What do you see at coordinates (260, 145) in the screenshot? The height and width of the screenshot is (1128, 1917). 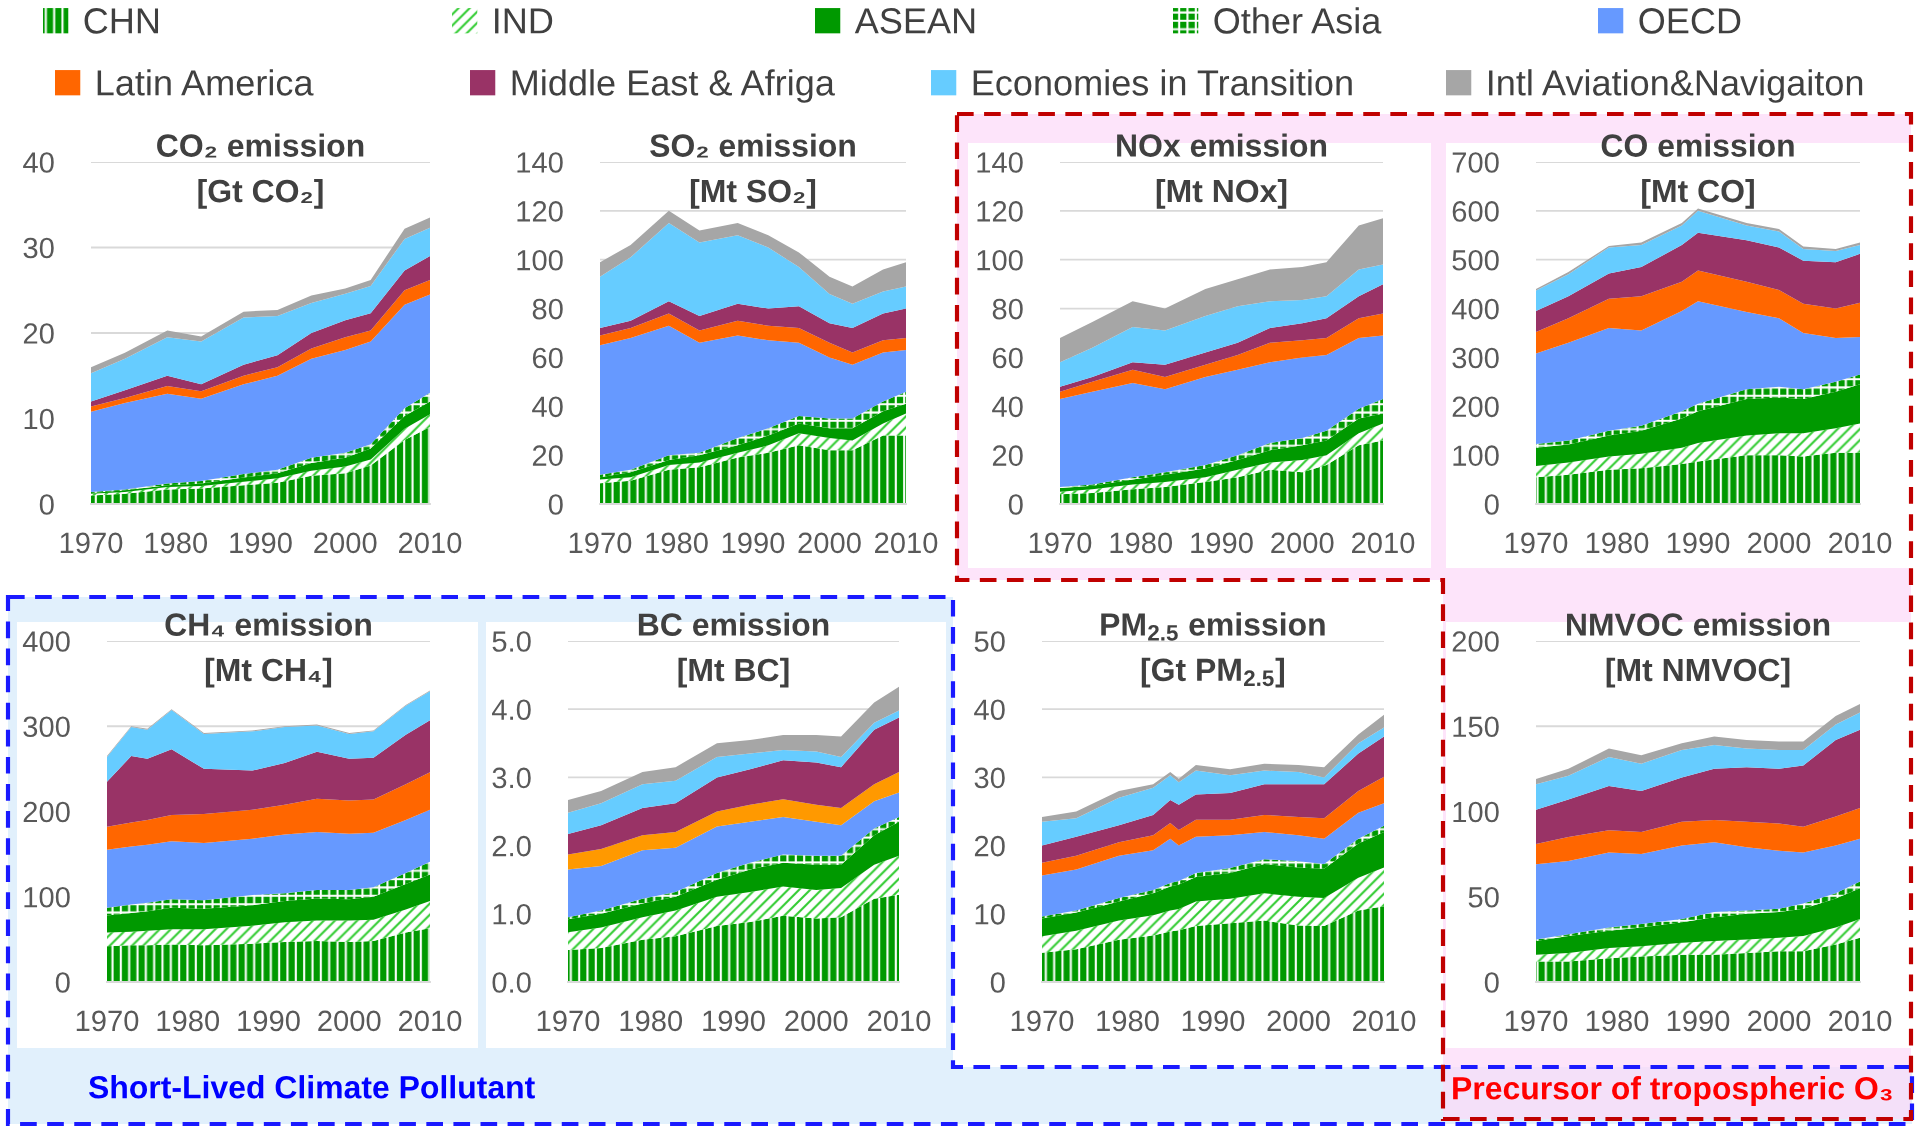 I see `chart-title: CO₂ emission` at bounding box center [260, 145].